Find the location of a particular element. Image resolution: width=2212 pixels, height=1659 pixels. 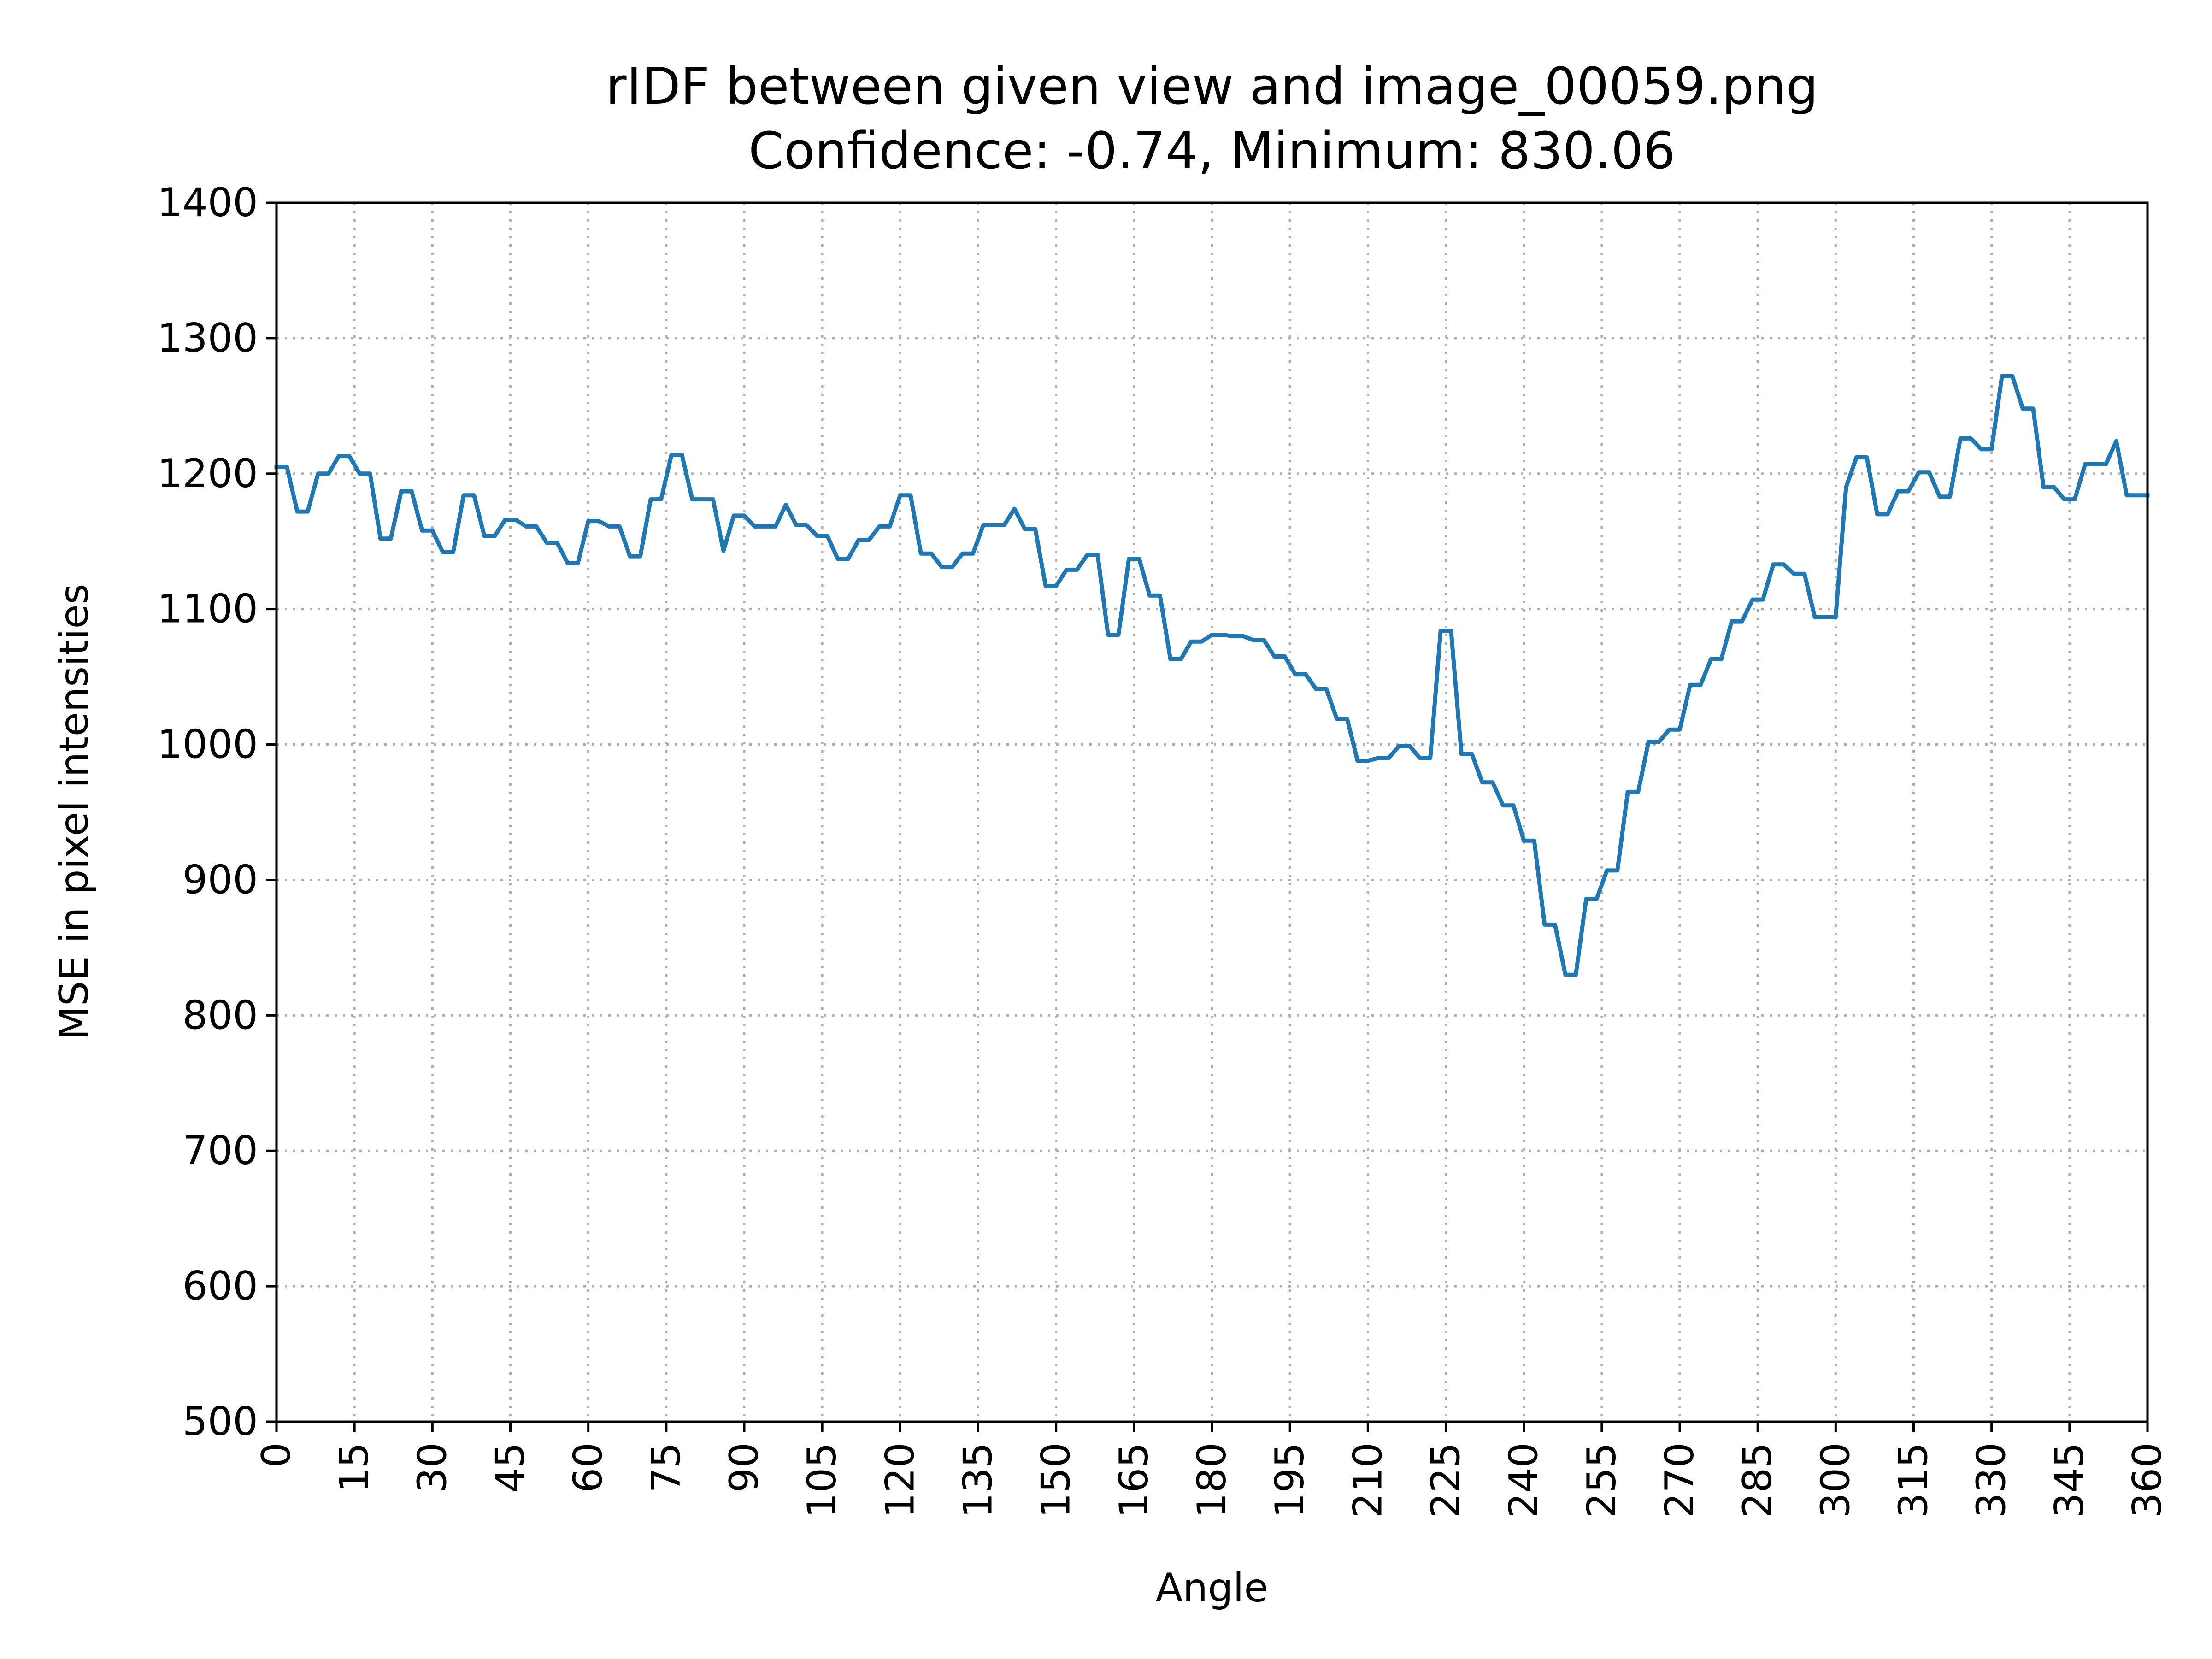

y-tick-label: 1100 is located at coordinates (207, 609).